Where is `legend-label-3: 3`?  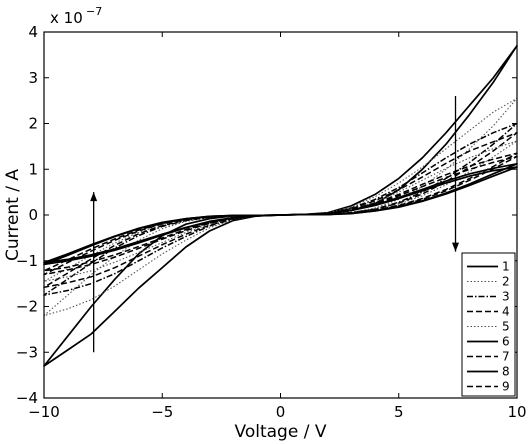 legend-label-3: 3 is located at coordinates (506, 297).